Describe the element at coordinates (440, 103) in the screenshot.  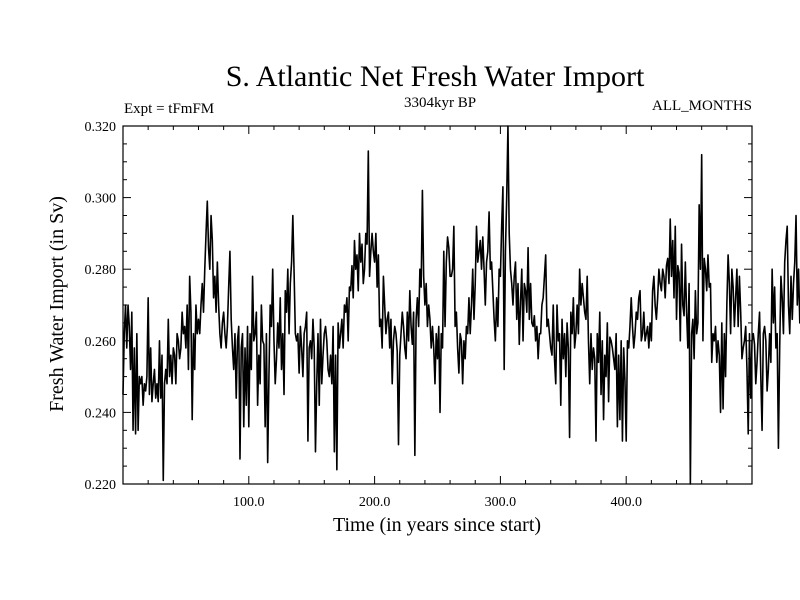
I see `chart-subtitle-center: 3304kyr BP` at that location.